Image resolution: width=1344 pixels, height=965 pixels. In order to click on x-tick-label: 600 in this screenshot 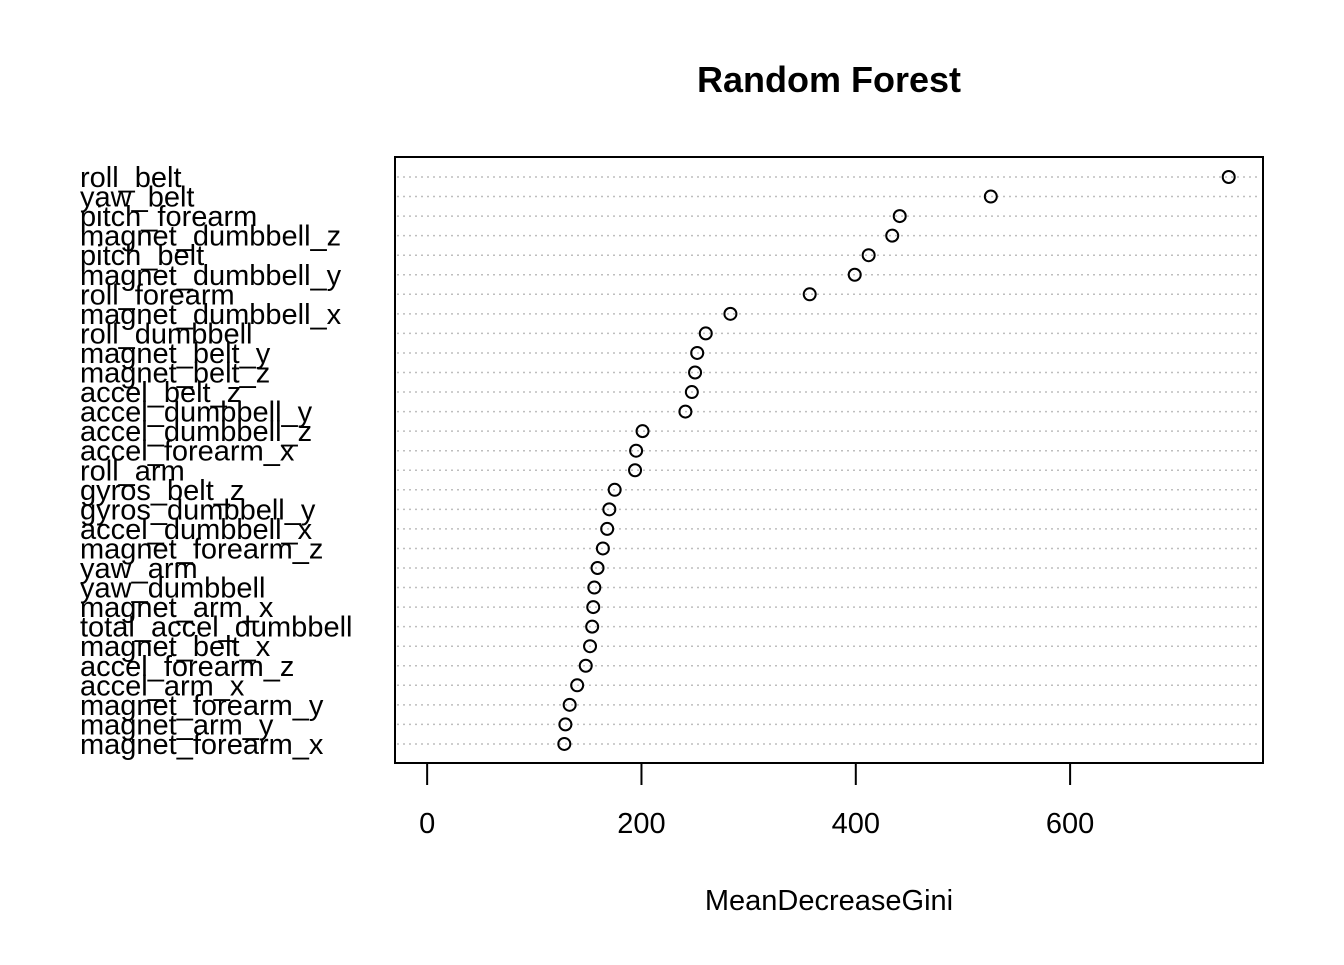, I will do `click(1070, 824)`.